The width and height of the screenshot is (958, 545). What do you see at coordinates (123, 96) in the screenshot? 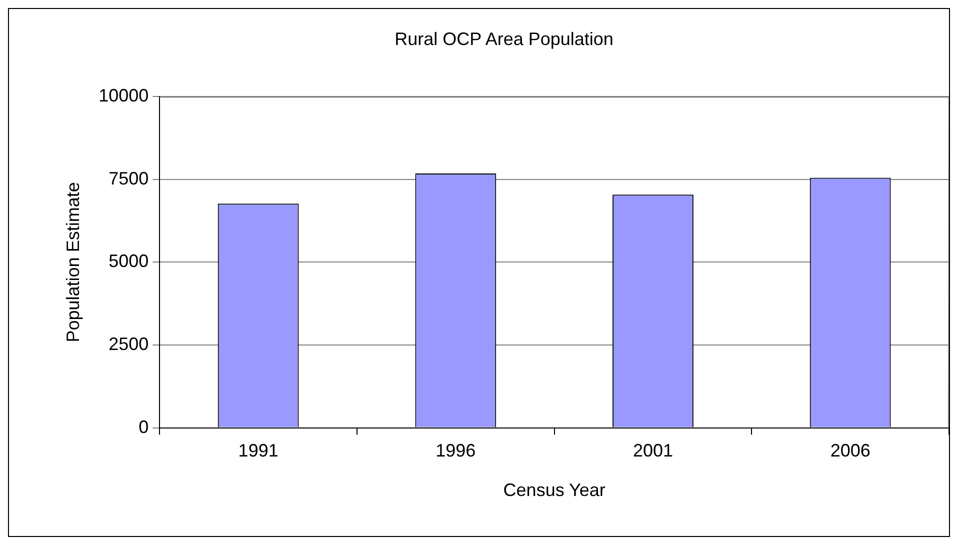
I see `y-tick-label: 10000` at bounding box center [123, 96].